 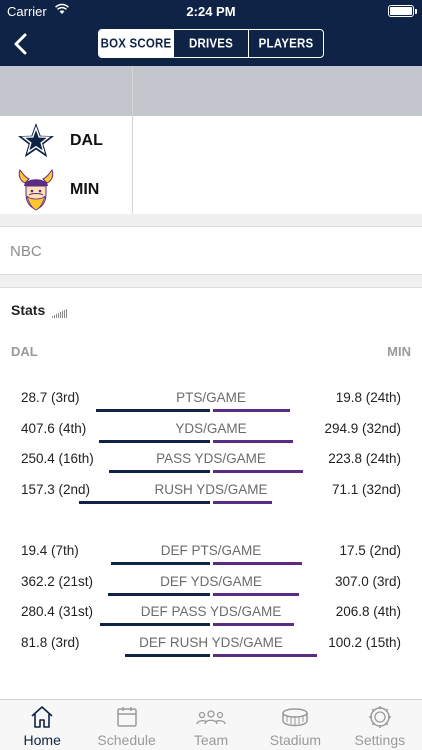 What do you see at coordinates (399, 351) in the screenshot?
I see `stats-right-header: MIN` at bounding box center [399, 351].